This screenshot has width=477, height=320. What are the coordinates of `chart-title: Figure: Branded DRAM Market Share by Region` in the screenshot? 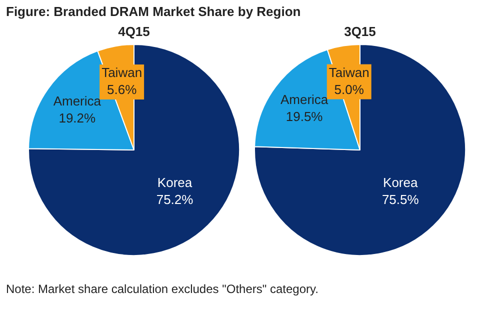 It's located at (153, 11).